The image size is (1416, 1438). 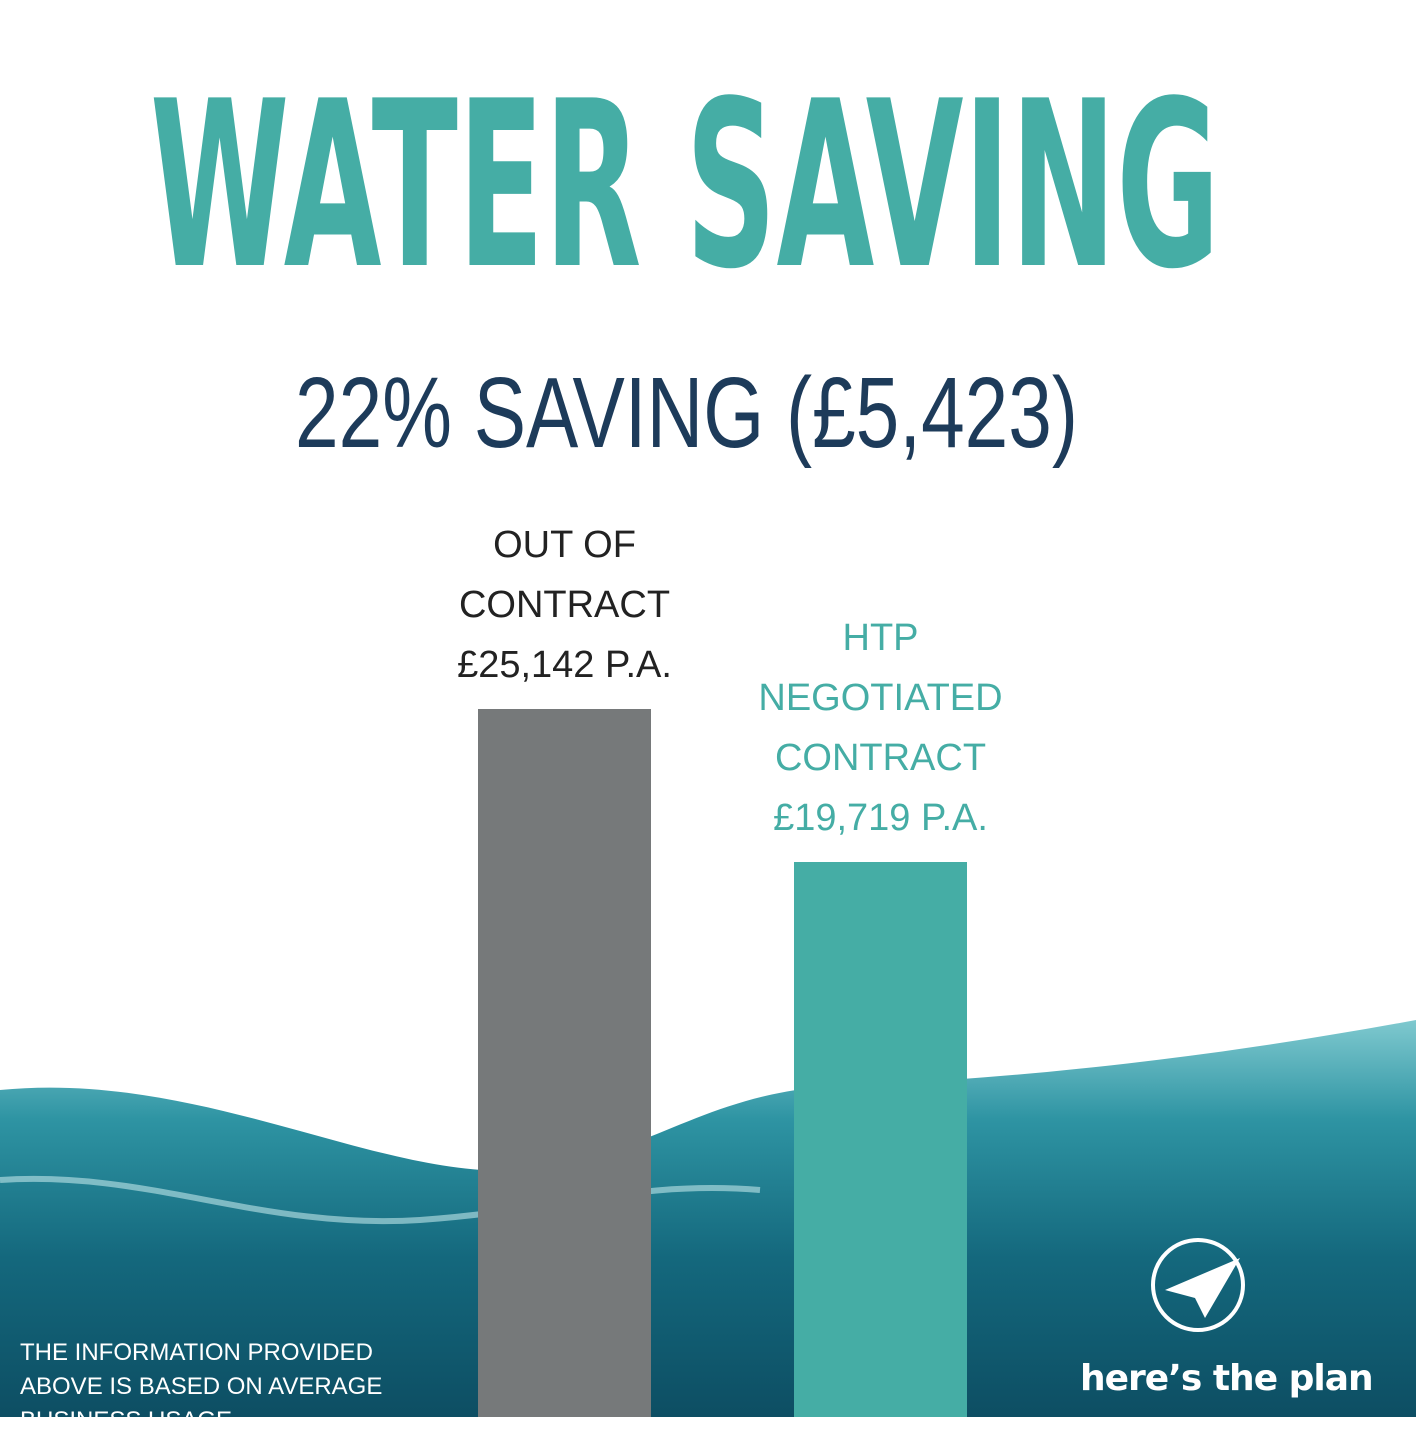 What do you see at coordinates (1198, 1285) in the screenshot?
I see `logo-icon` at bounding box center [1198, 1285].